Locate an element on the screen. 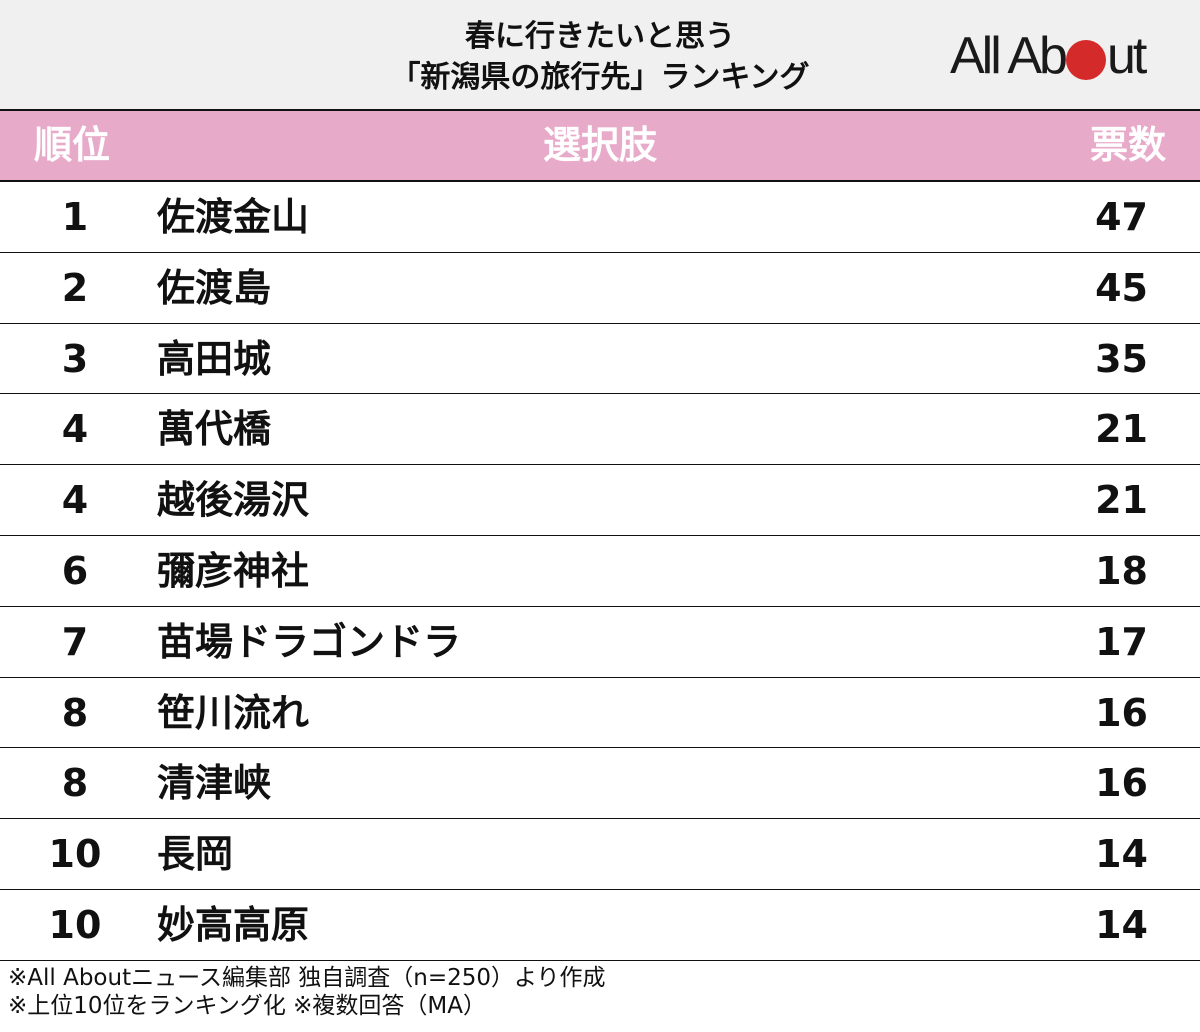 This screenshot has height=1032, width=1200. choice-cell: 越後湯沢 is located at coordinates (233, 500).